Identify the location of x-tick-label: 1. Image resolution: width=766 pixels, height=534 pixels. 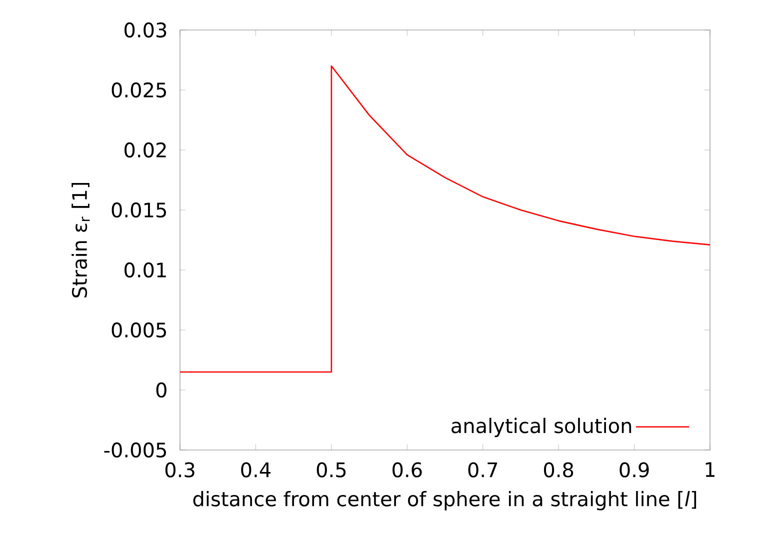
(710, 469).